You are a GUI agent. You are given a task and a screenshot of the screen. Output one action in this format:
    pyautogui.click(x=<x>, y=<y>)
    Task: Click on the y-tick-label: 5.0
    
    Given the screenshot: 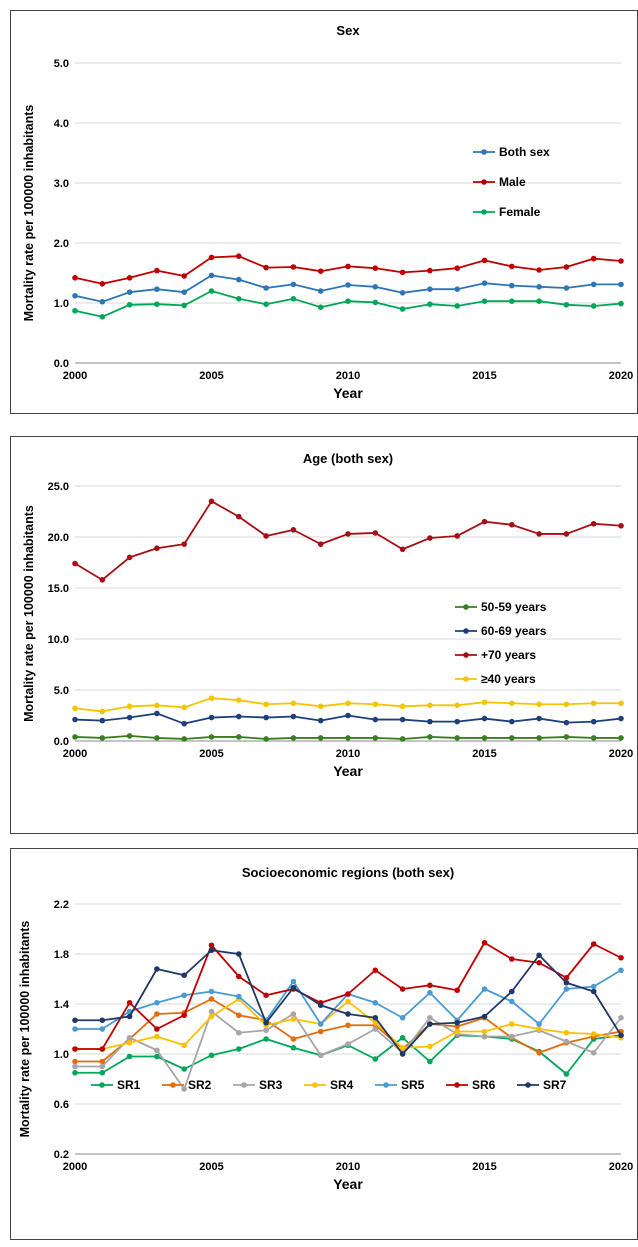 What is the action you would take?
    pyautogui.click(x=61, y=64)
    